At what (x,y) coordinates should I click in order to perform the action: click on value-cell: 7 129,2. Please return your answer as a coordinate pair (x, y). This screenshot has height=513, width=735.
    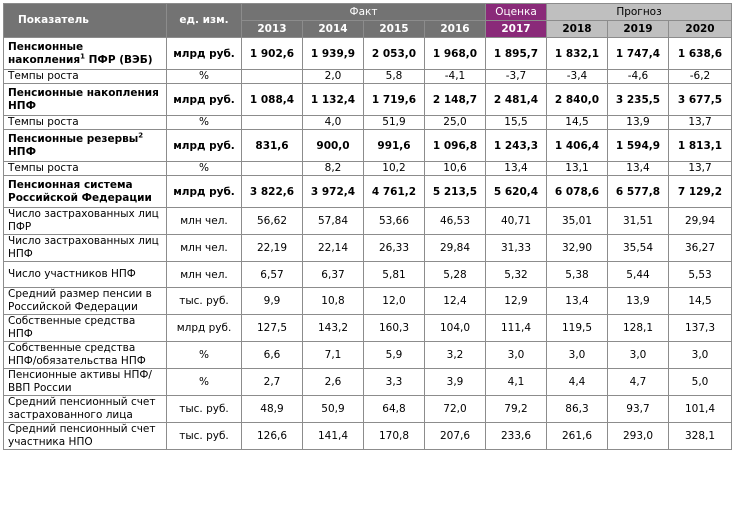
    Looking at the image, I should click on (700, 191).